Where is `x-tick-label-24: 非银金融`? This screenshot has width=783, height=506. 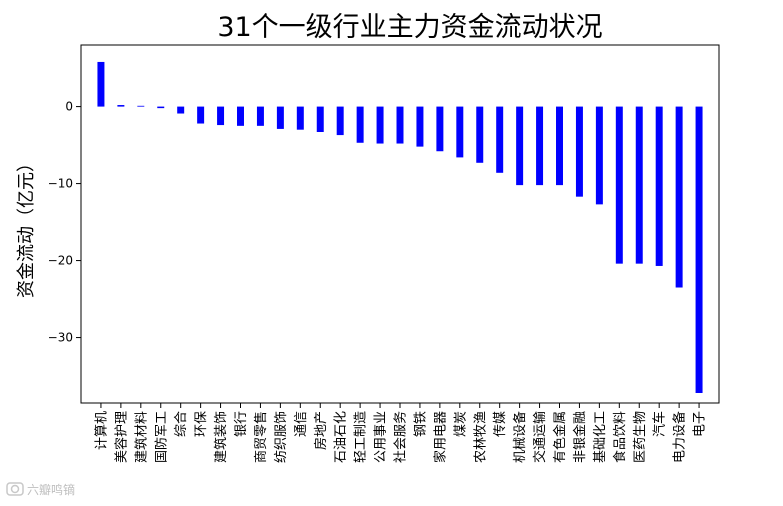 x-tick-label-24: 非银金融 is located at coordinates (580, 437).